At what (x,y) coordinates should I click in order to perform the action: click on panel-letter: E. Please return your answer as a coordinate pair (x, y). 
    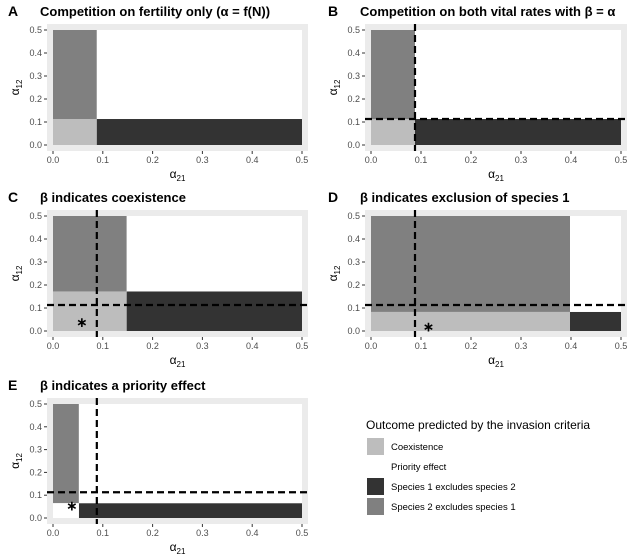
    Looking at the image, I should click on (12, 385).